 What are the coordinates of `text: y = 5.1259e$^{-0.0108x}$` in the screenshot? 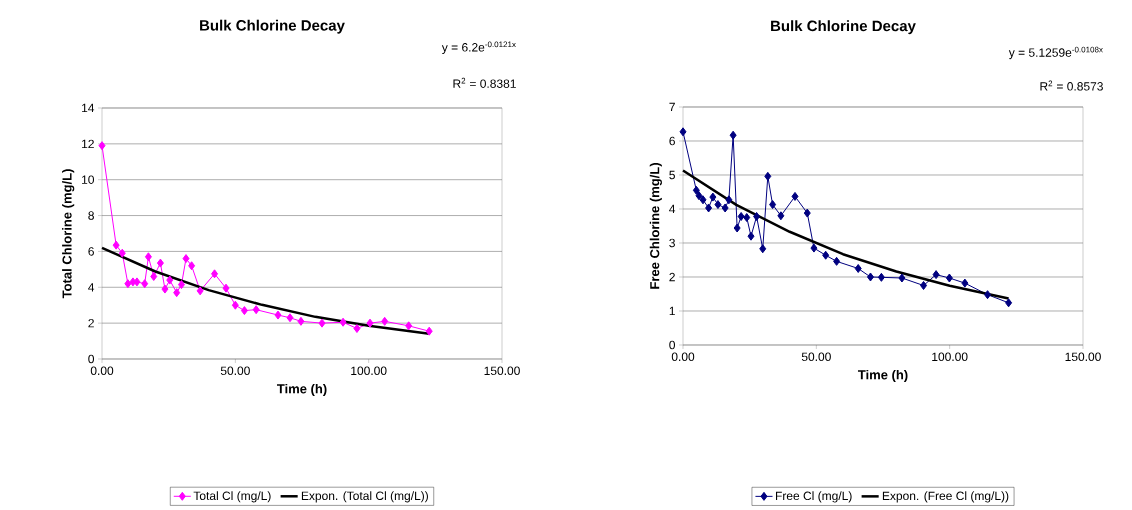 It's located at (1055, 53).